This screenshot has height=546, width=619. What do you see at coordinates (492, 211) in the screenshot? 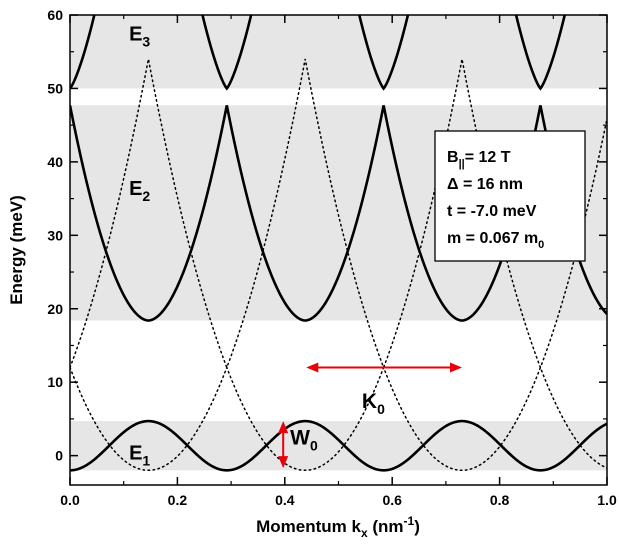
I see `legend-line-3: t = -7.0 meV` at bounding box center [492, 211].